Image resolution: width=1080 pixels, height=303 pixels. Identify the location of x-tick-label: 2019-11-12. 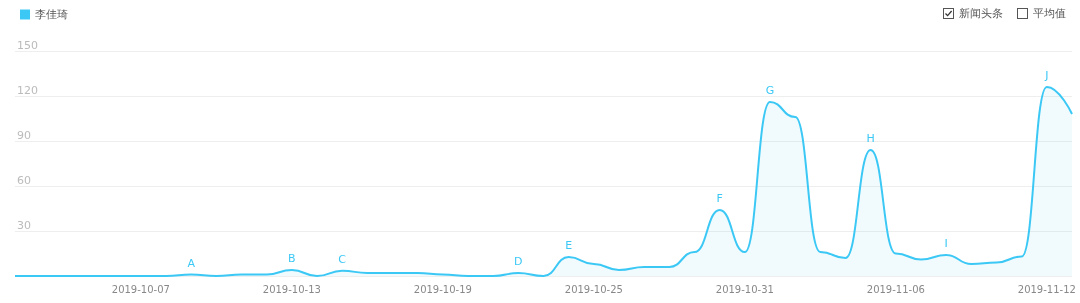
(1046, 289).